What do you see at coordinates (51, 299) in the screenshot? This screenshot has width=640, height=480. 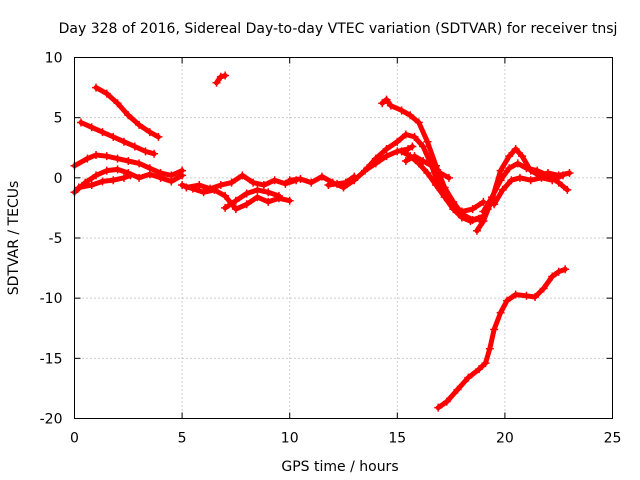 I see `y-tick-label: -10` at bounding box center [51, 299].